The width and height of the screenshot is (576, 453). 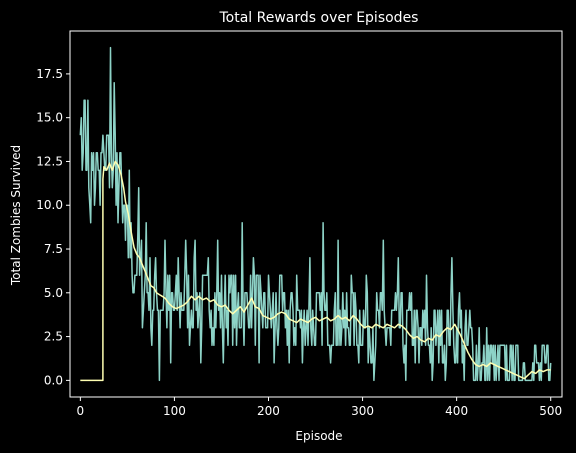 I want to click on x-tick-label: 100, so click(x=174, y=411).